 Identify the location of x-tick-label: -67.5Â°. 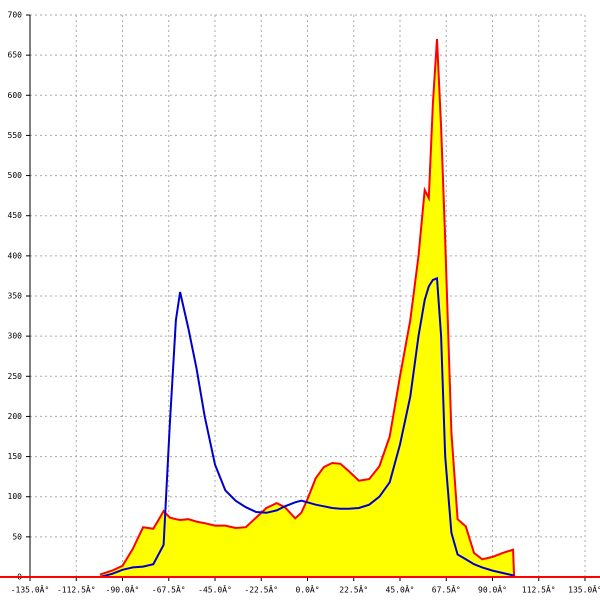
(169, 589).